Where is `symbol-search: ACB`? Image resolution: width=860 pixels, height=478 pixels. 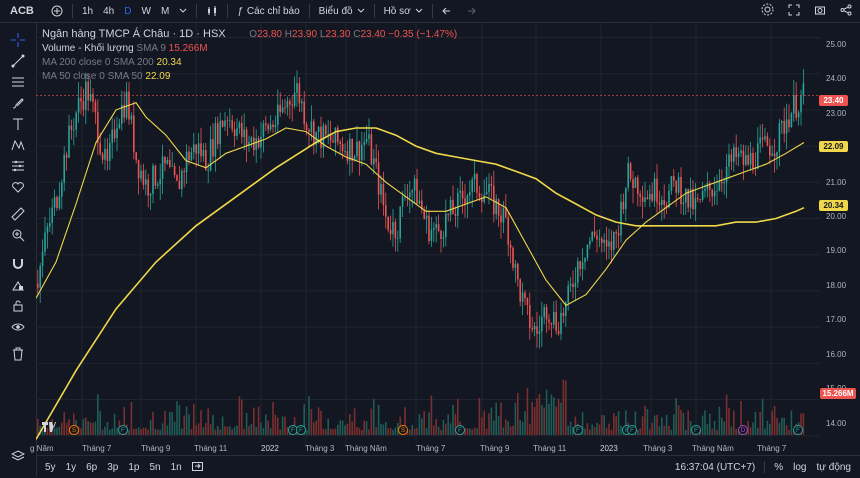
symbol-search: ACB is located at coordinates (22, 11).